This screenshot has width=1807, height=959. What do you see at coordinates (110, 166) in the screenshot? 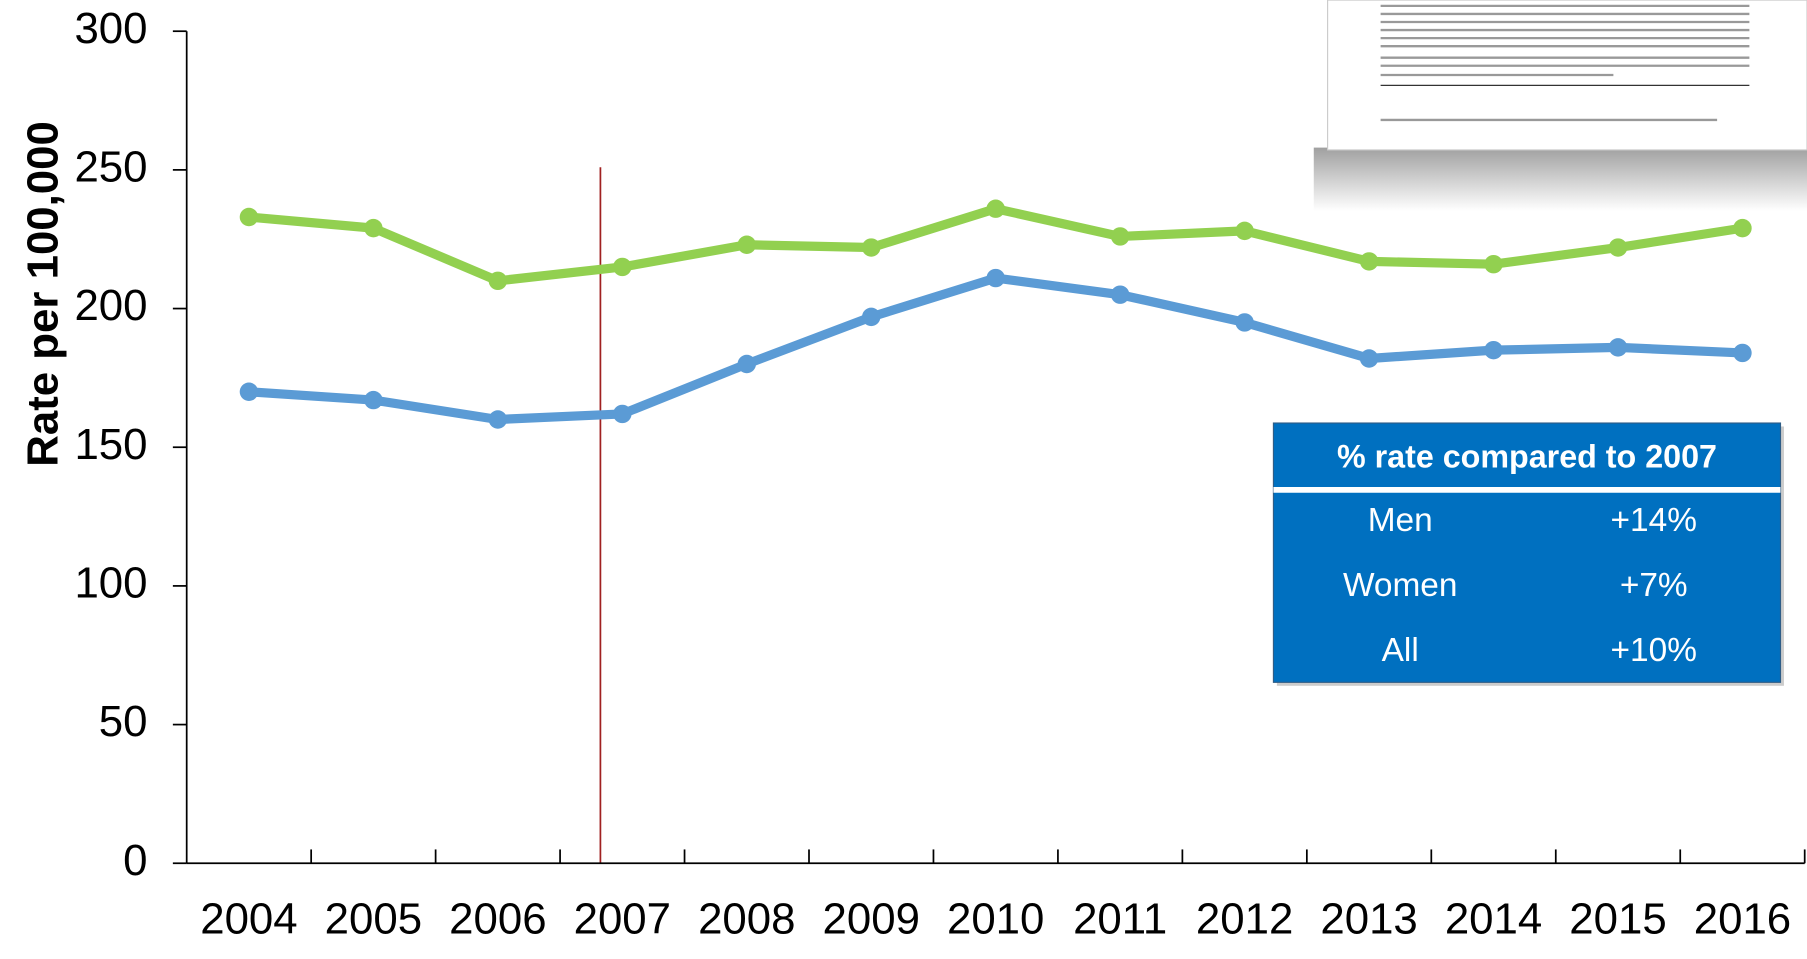
I see `y-tick-label: 250` at bounding box center [110, 166].